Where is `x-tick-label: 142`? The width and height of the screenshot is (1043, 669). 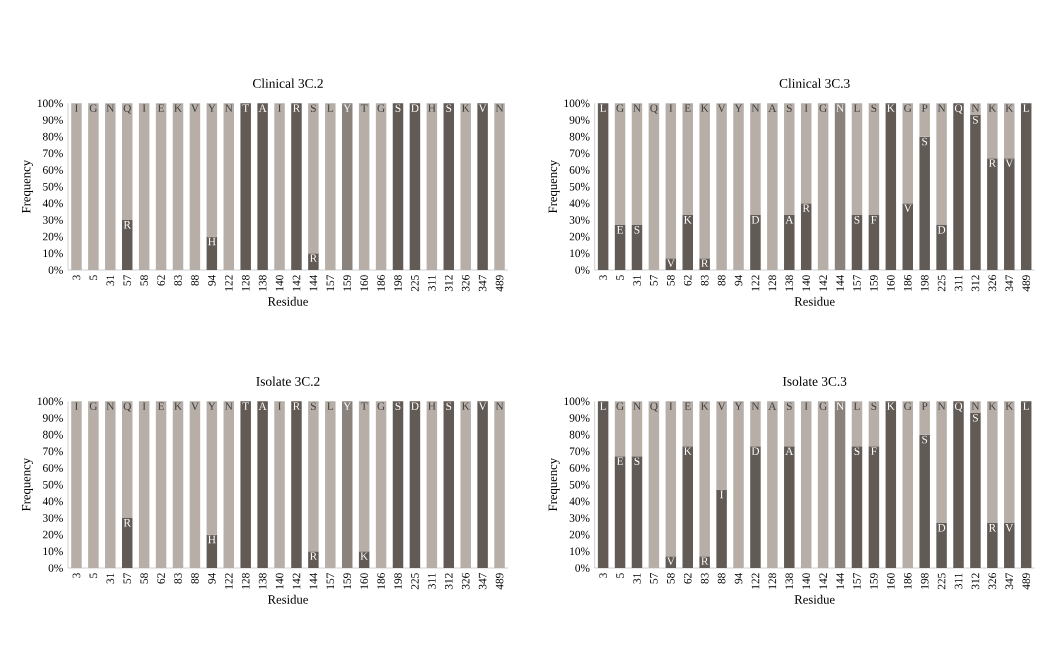 x-tick-label: 142 is located at coordinates (823, 283).